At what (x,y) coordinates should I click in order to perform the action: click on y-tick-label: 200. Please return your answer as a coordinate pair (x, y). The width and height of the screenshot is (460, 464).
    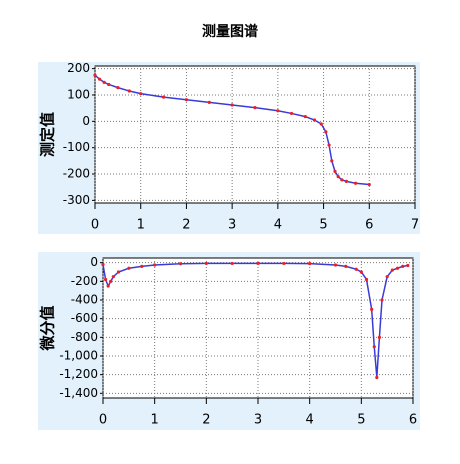
    Looking at the image, I should click on (78, 68).